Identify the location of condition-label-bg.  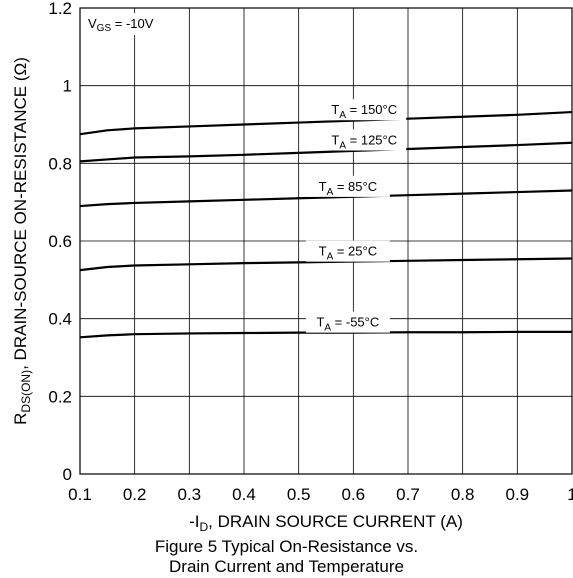
(127, 24).